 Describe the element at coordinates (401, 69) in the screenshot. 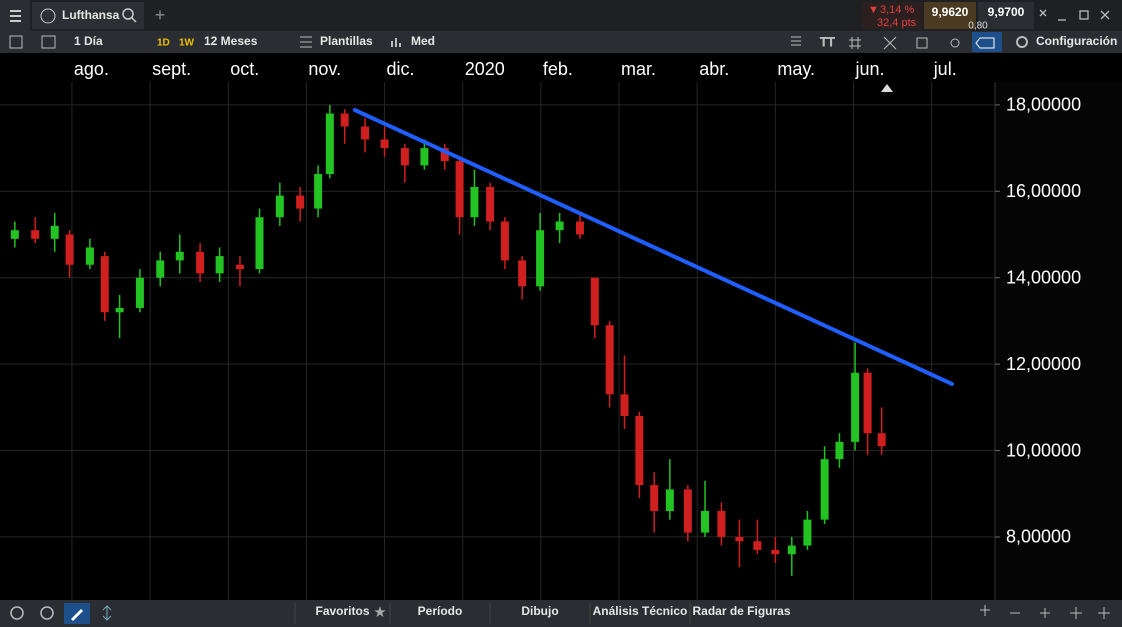

I see `x-tick-label: dic.` at that location.